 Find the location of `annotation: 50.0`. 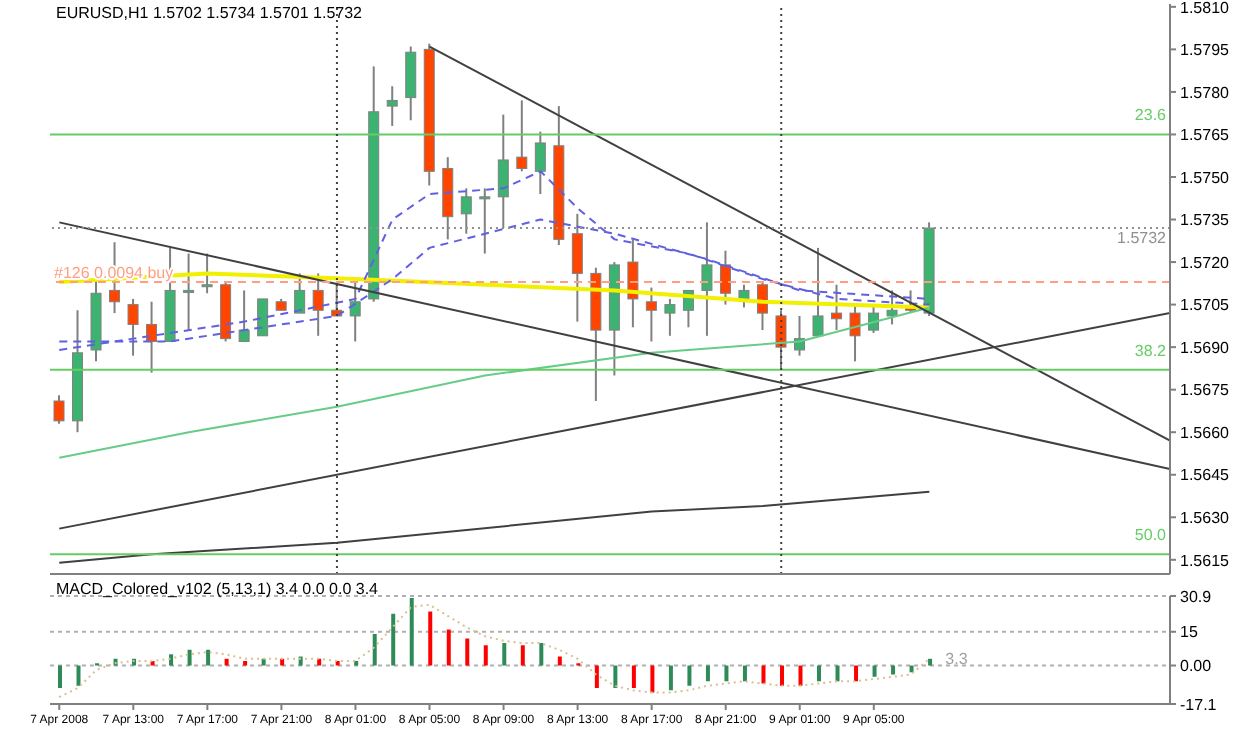

annotation: 50.0 is located at coordinates (1151, 535).